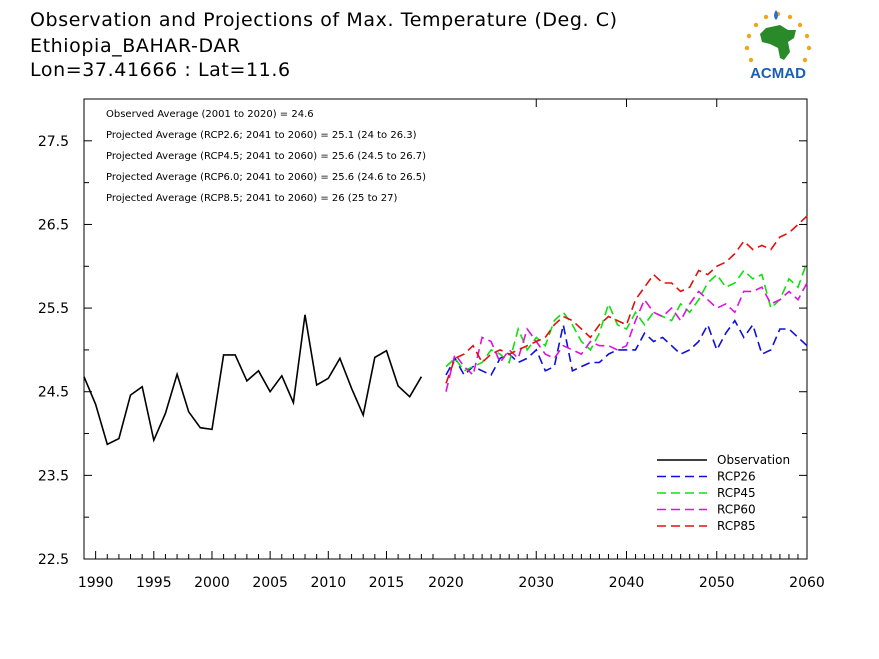 The image size is (879, 659). Describe the element at coordinates (753, 460) in the screenshot. I see `legend-label: Observation` at that location.